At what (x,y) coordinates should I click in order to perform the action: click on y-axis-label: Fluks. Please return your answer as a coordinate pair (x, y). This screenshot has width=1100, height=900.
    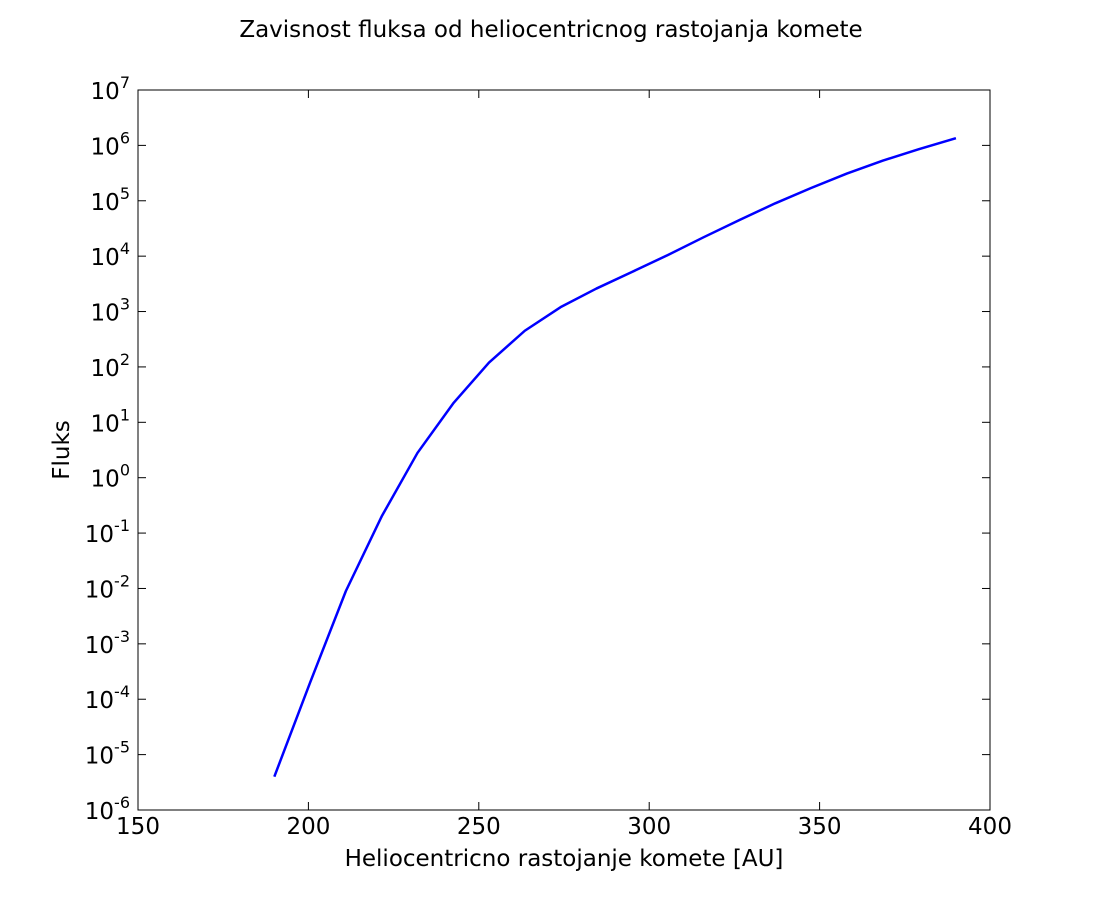
    Looking at the image, I should click on (62, 450).